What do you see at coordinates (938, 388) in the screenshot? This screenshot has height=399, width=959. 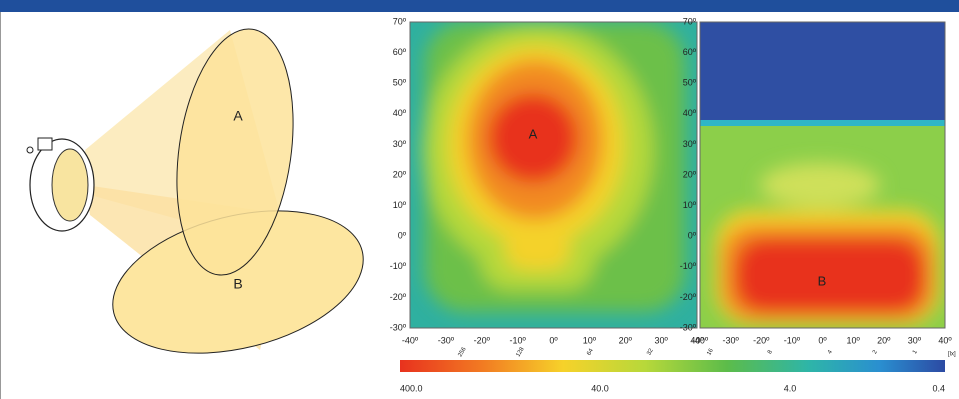 I see `colorbar-label: 0.4` at bounding box center [938, 388].